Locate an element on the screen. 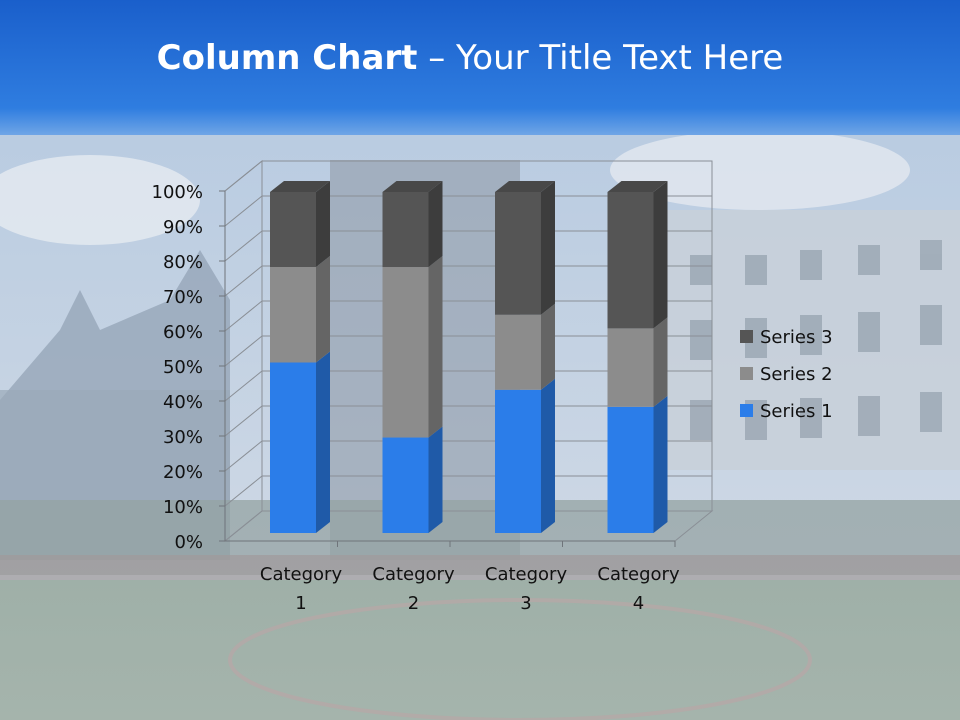 This screenshot has height=720, width=960. legend-label: Series 2 is located at coordinates (796, 374).